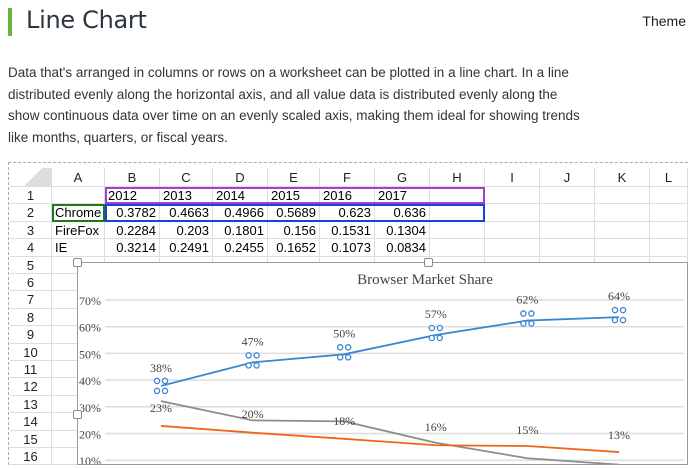 The width and height of the screenshot is (690, 469). Describe the element at coordinates (294, 230) in the screenshot. I see `cell-E3: 0.156` at that location.